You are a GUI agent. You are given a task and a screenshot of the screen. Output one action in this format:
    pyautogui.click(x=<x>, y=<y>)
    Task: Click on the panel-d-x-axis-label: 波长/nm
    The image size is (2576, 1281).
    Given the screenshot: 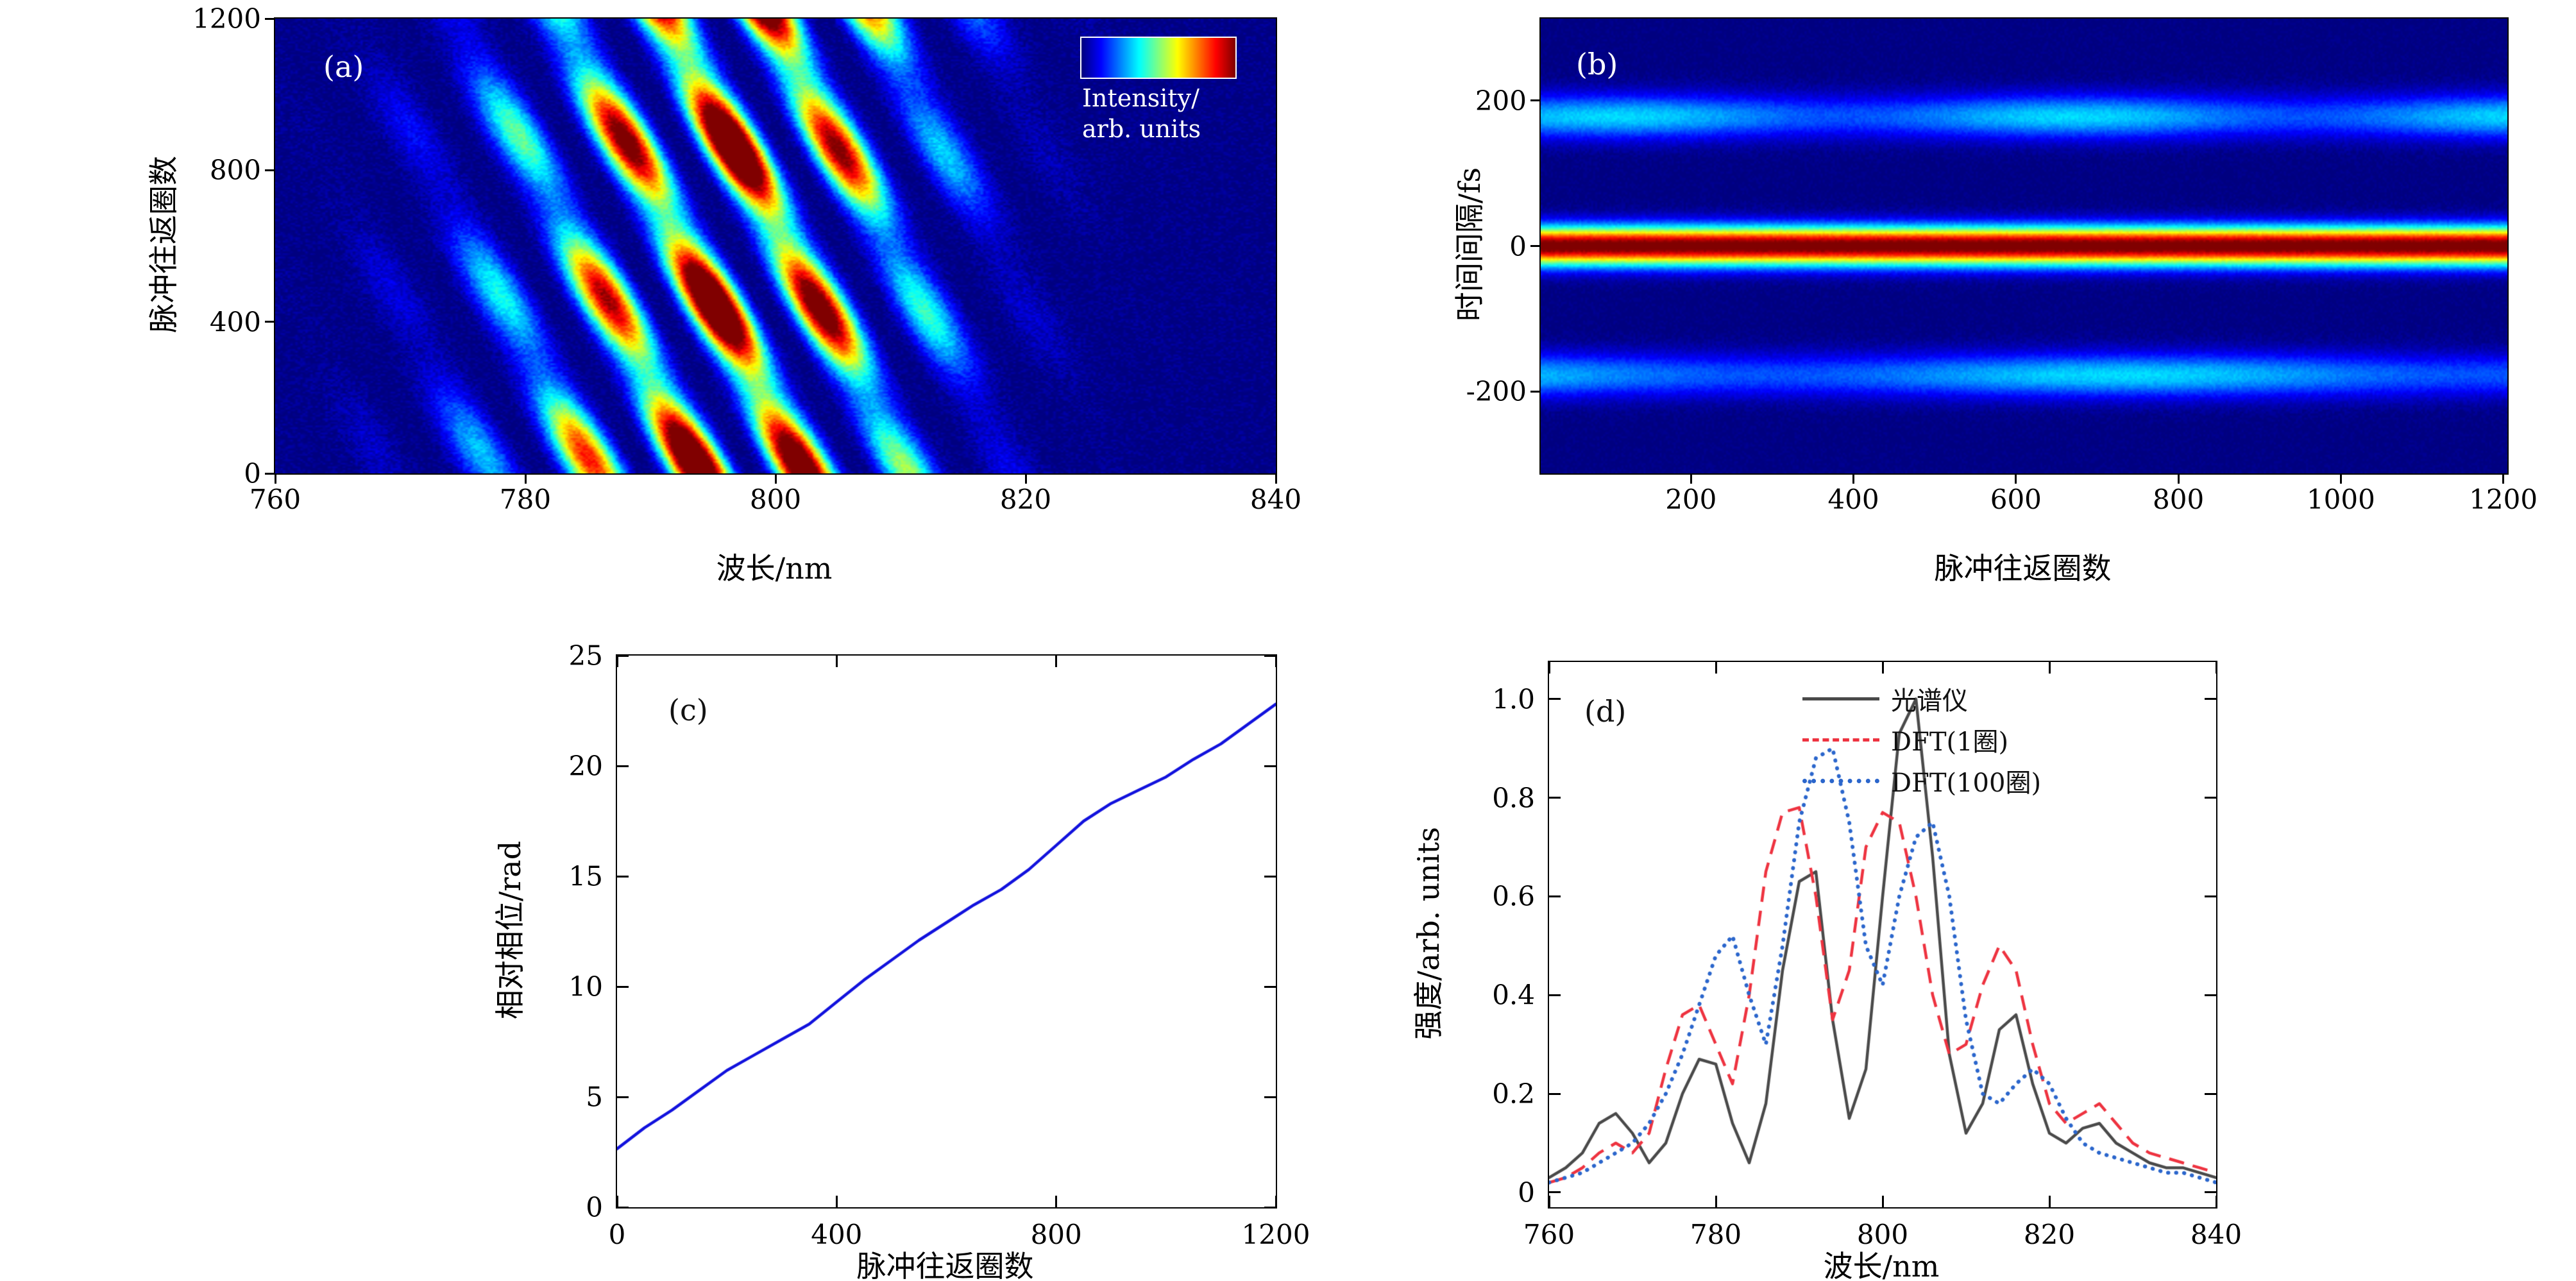 What is the action you would take?
    pyautogui.click(x=1881, y=1265)
    